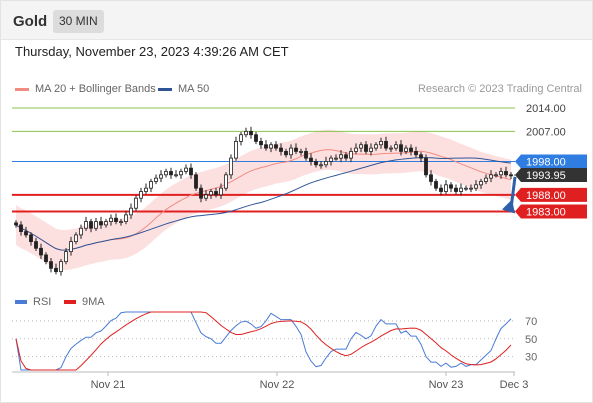 Image resolution: width=593 pixels, height=403 pixels. Describe the element at coordinates (274, 341) in the screenshot. I see `rsi-panel: 70 50 30` at that location.